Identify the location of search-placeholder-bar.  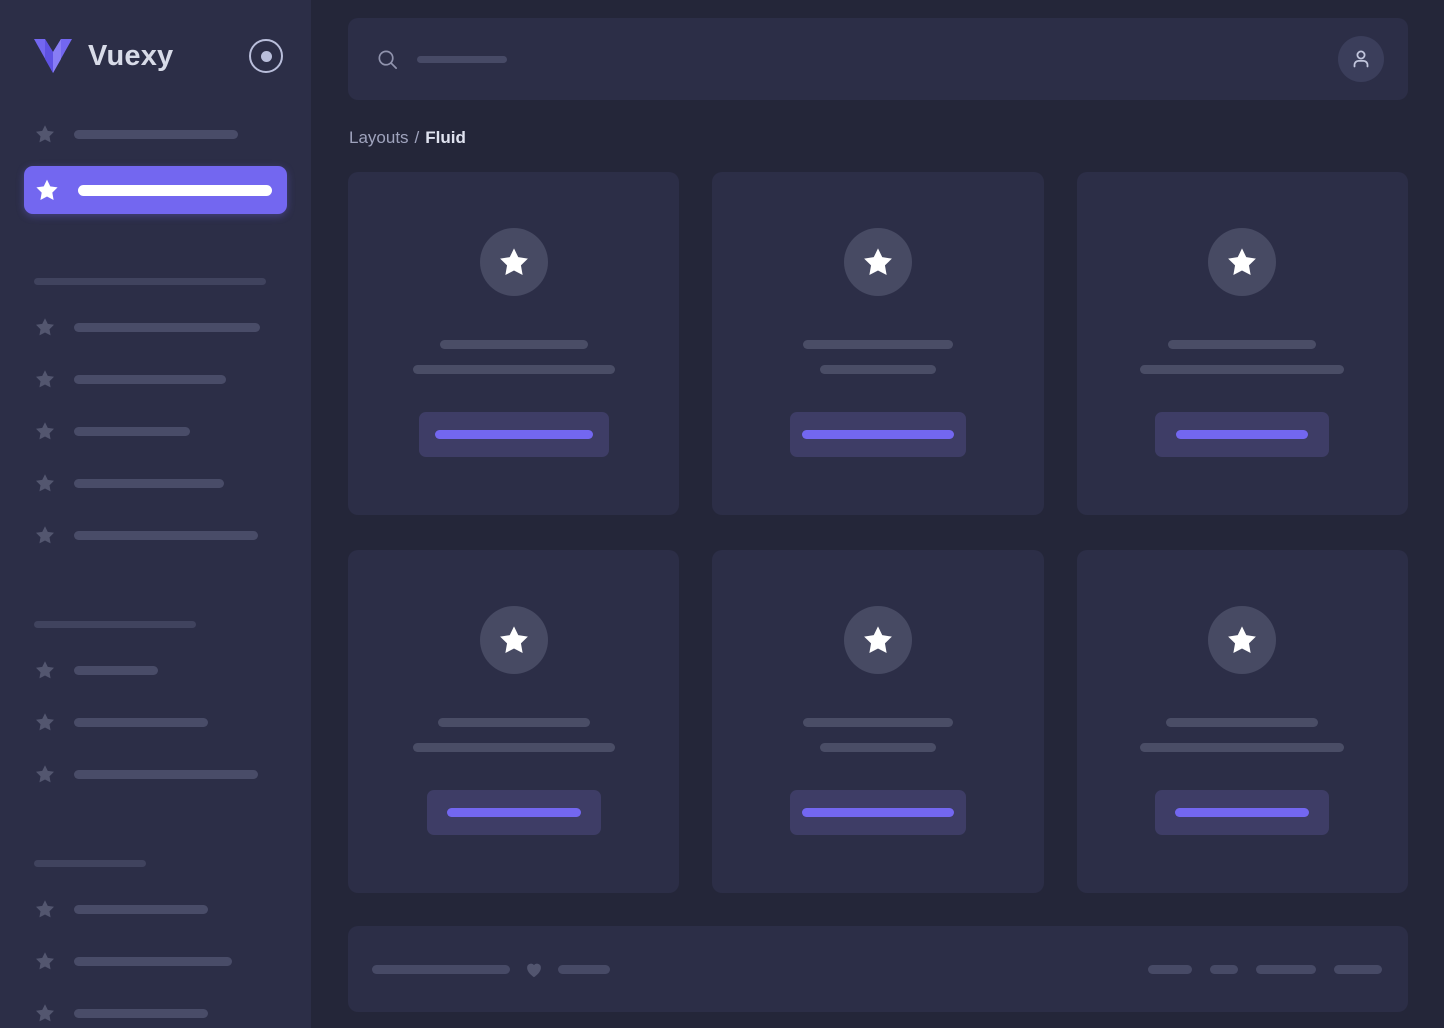
(462, 59).